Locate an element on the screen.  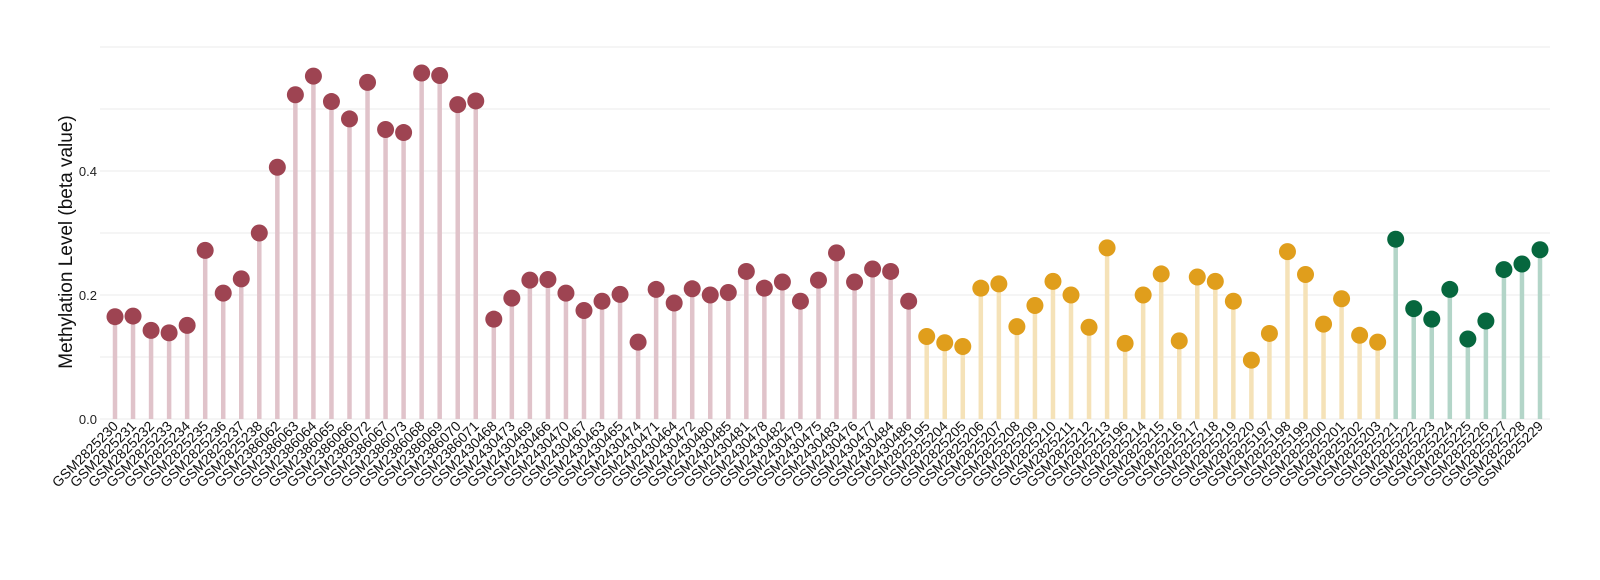
y-axis: 0.0 0.2 0.4 is located at coordinates (88, 295).